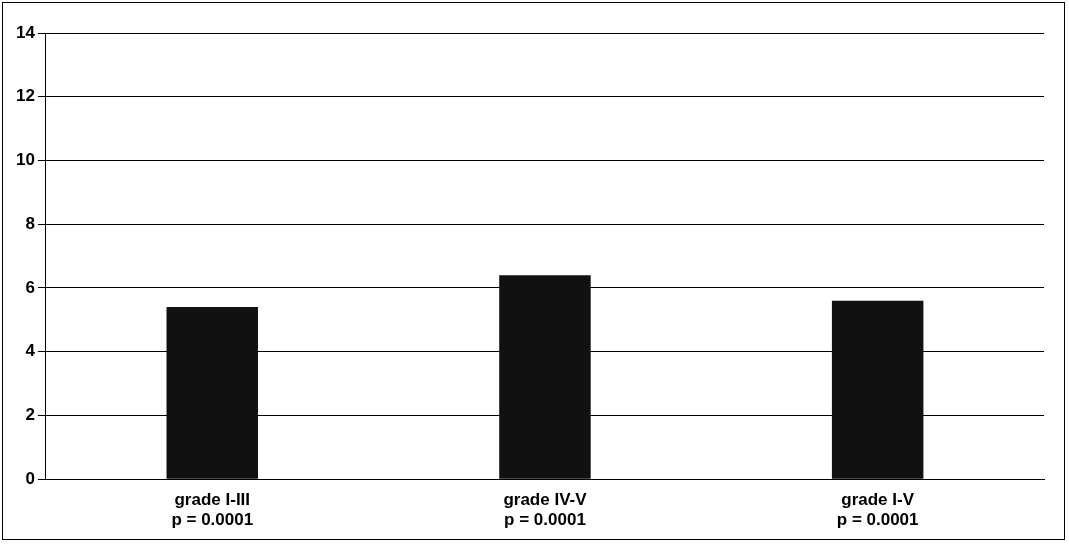 Image resolution: width=1069 pixels, height=544 pixels. I want to click on y-tick-label: 2, so click(30, 415).